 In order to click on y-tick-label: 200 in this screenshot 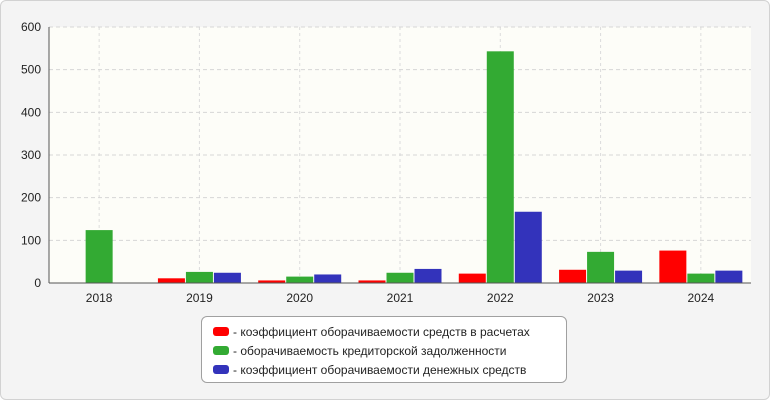, I will do `click(31, 198)`.